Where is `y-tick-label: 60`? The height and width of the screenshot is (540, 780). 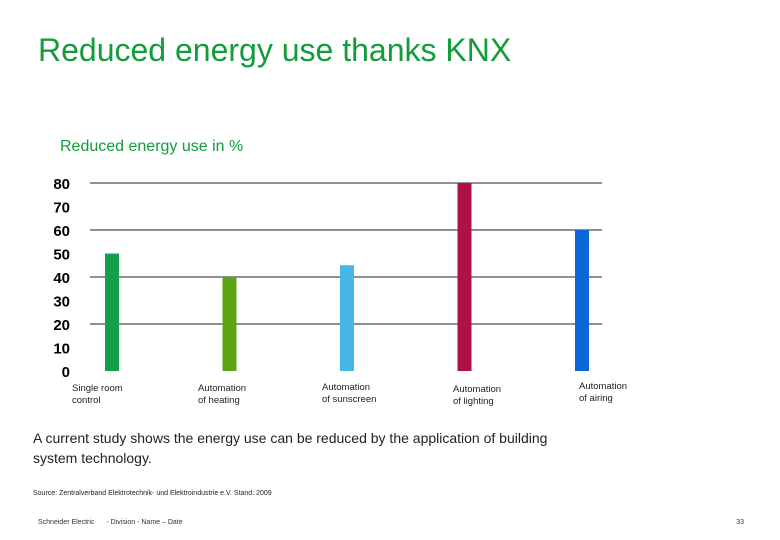 y-tick-label: 60 is located at coordinates (61, 231).